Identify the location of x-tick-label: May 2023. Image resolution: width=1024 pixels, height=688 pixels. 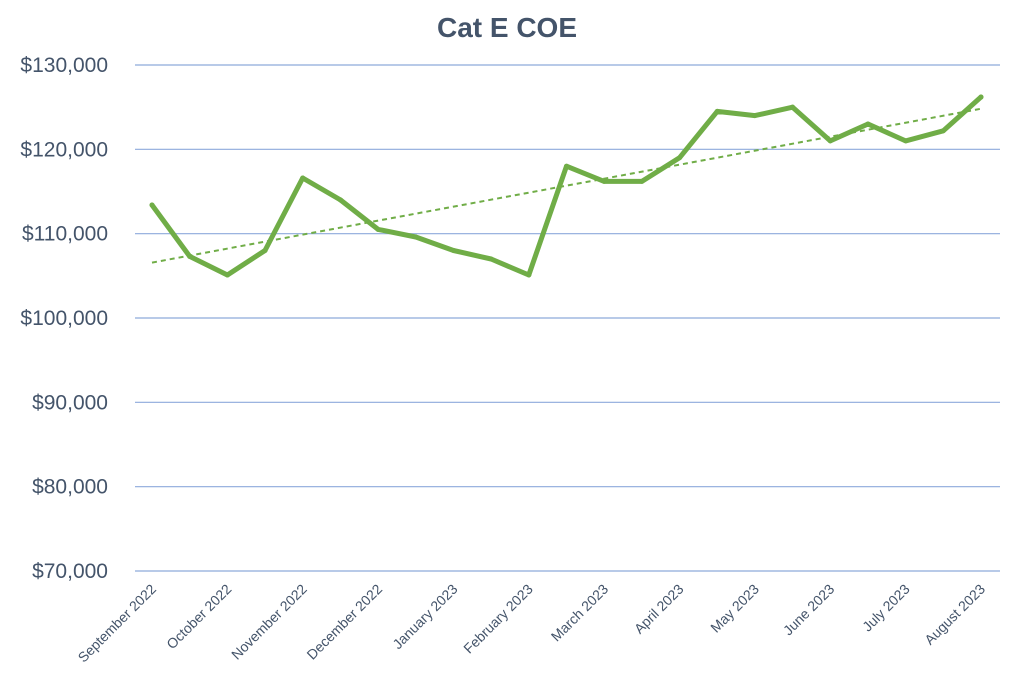
(734, 608).